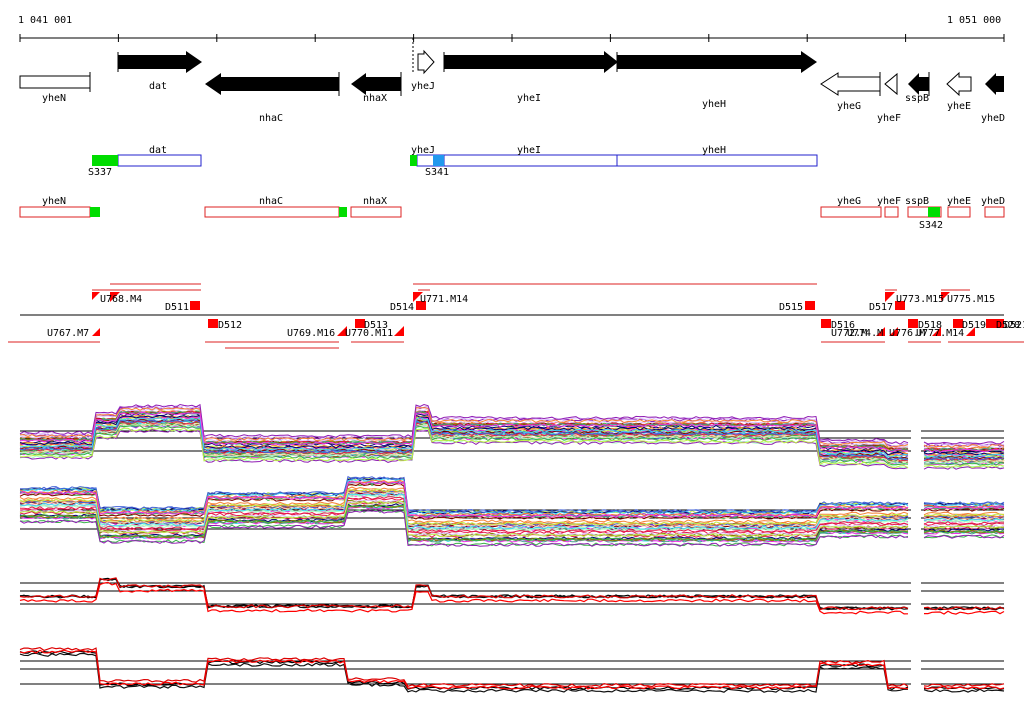 The width and height of the screenshot is (1024, 718). Describe the element at coordinates (159, 160) in the screenshot. I see `operon-dat` at that location.